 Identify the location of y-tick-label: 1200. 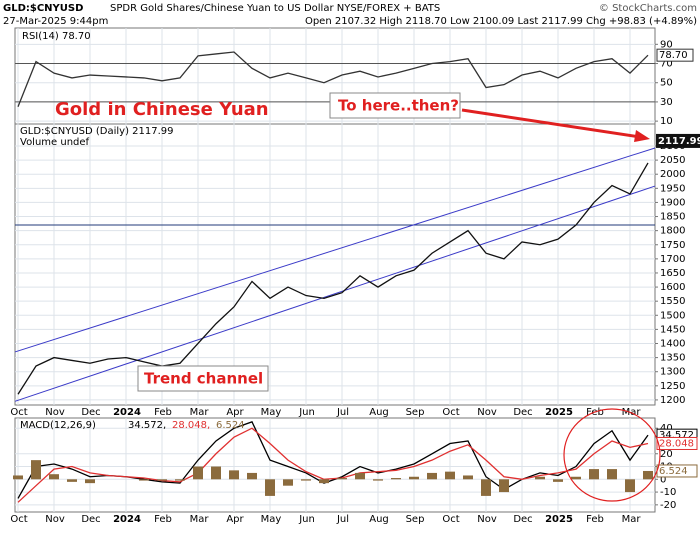
(672, 400).